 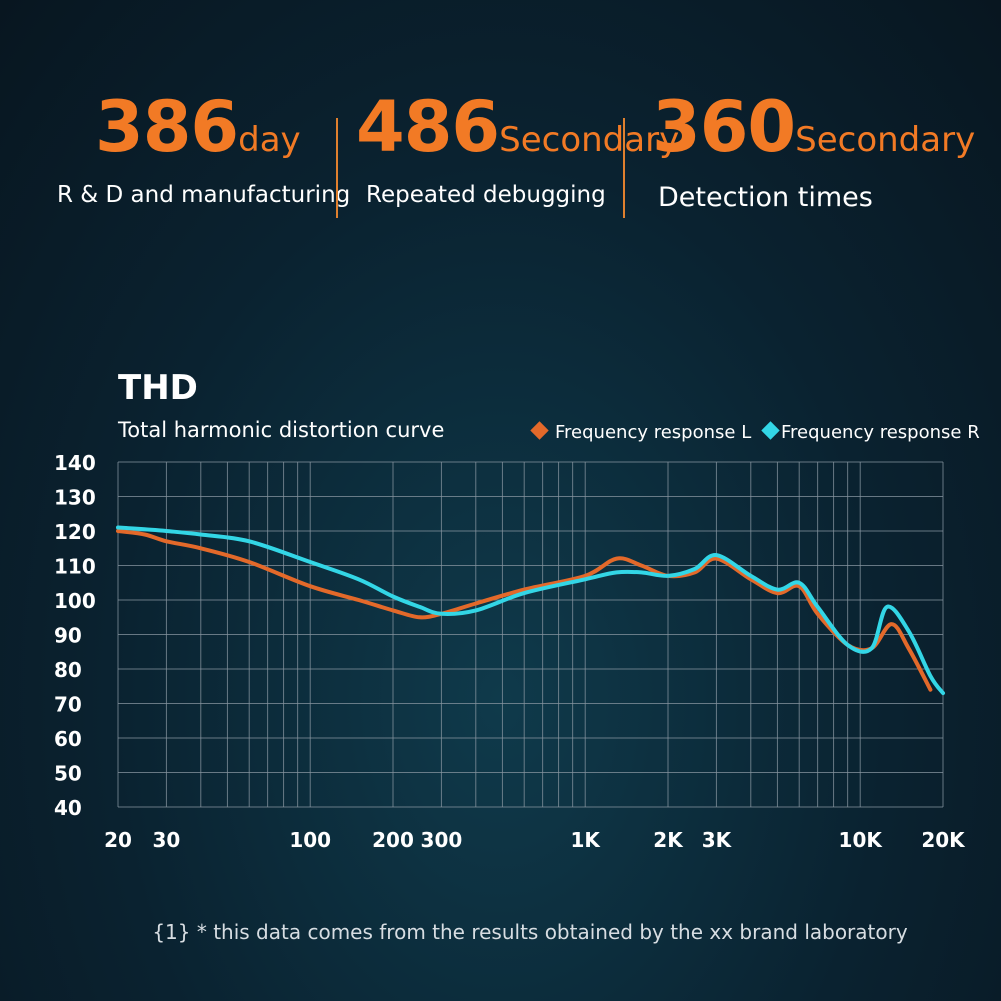 I want to click on series-line-r, so click(x=530, y=610).